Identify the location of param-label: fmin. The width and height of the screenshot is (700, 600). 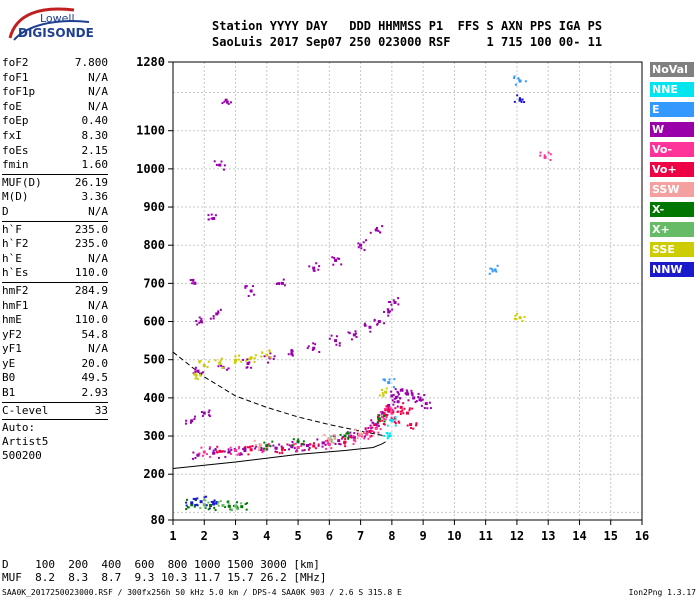
(15, 165).